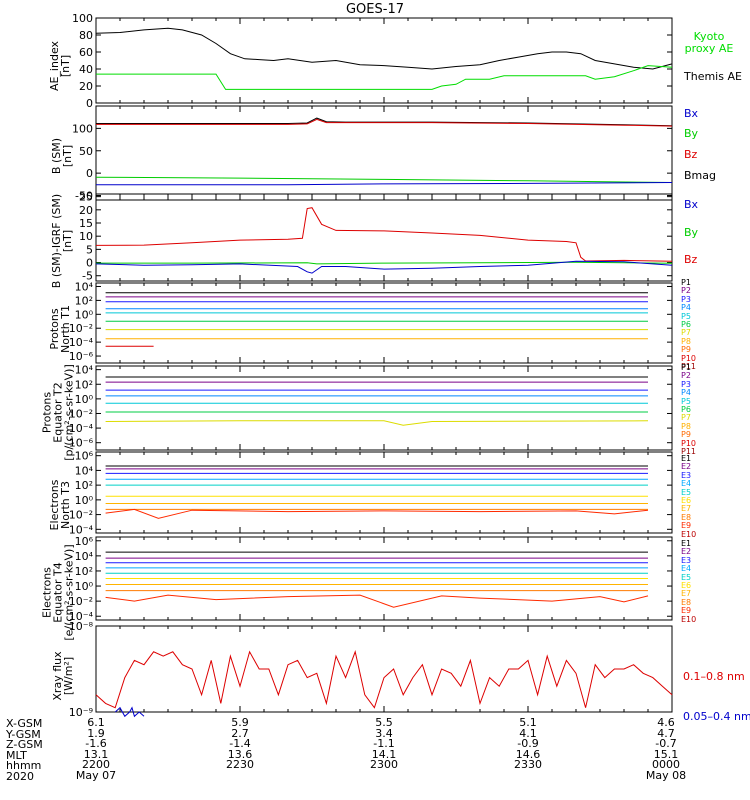 This screenshot has width=750, height=800. I want to click on pe-channel-p1: P1, so click(686, 367).